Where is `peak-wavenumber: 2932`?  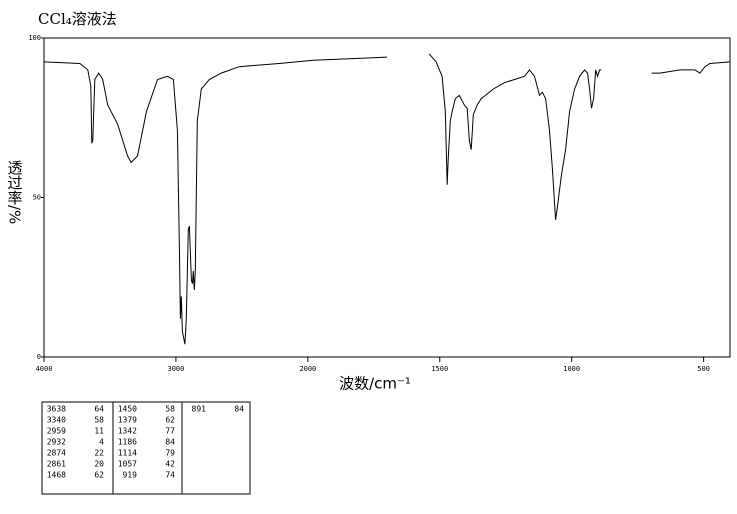 peak-wavenumber: 2932 is located at coordinates (56, 442).